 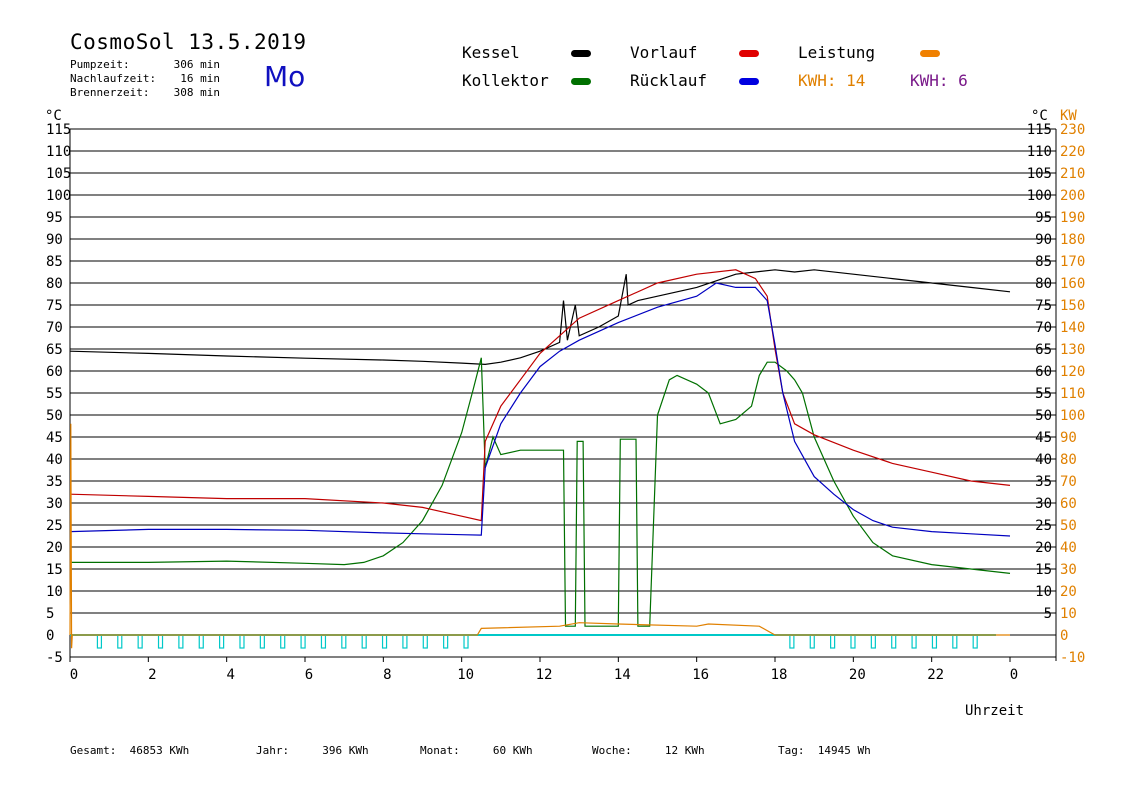 What do you see at coordinates (1043, 372) in the screenshot?
I see `y-tick-label-right: 60` at bounding box center [1043, 372].